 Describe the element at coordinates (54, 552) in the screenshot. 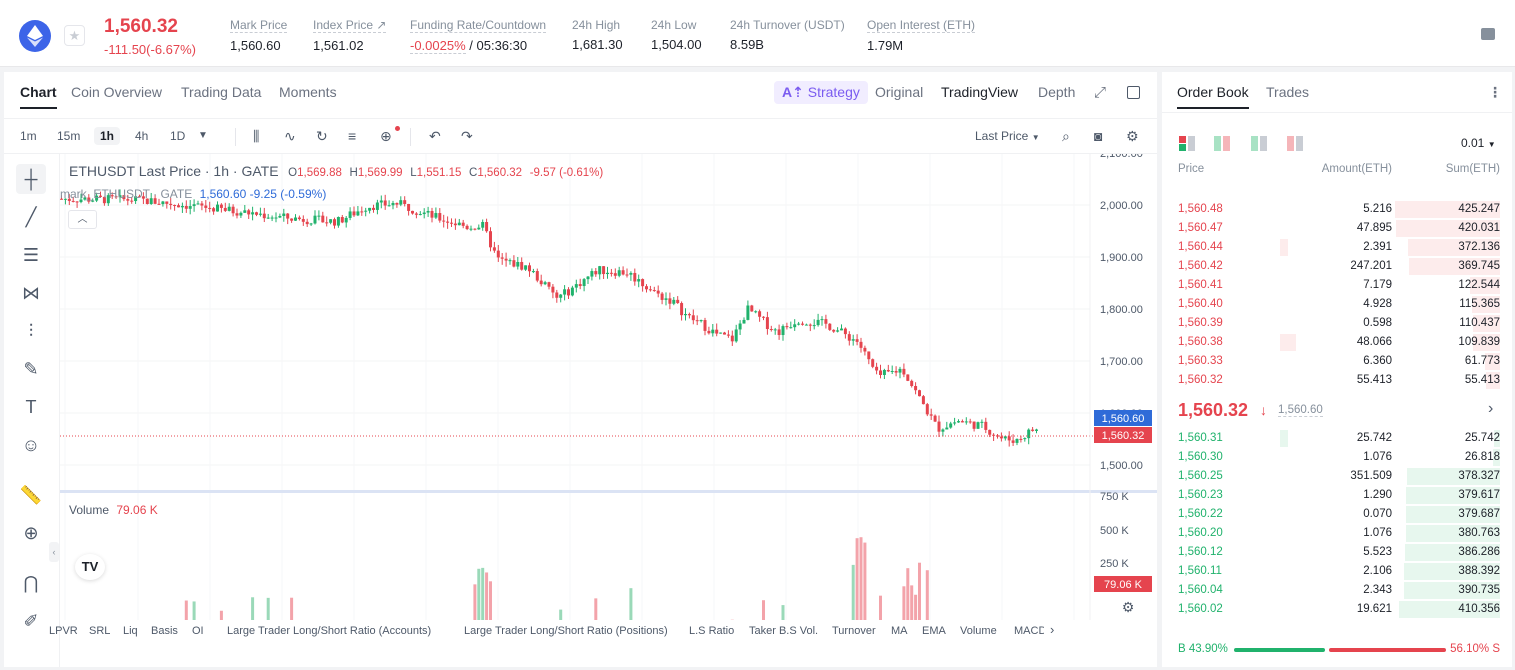

I see `collapse-toolbar-button: ‹` at that location.